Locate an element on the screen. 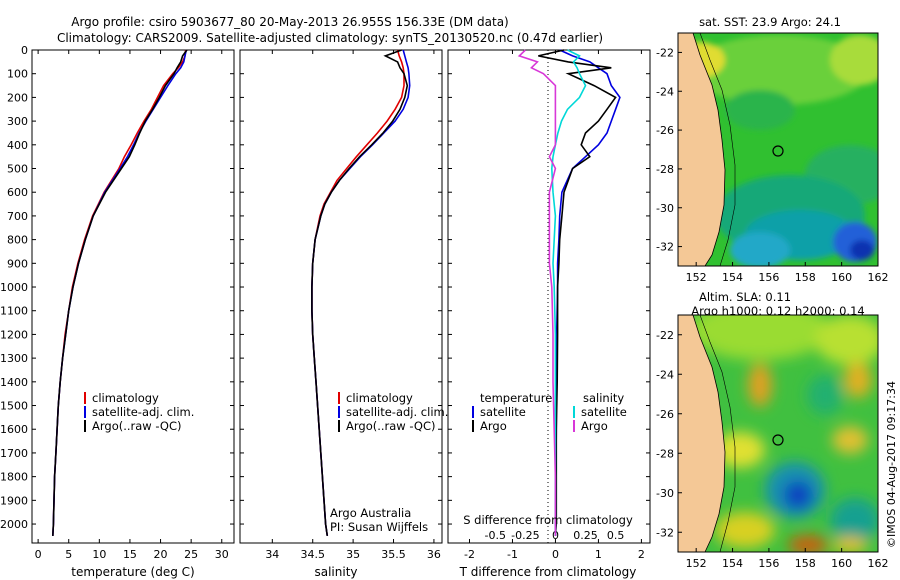  x-tick-label: 35 is located at coordinates (353, 554).